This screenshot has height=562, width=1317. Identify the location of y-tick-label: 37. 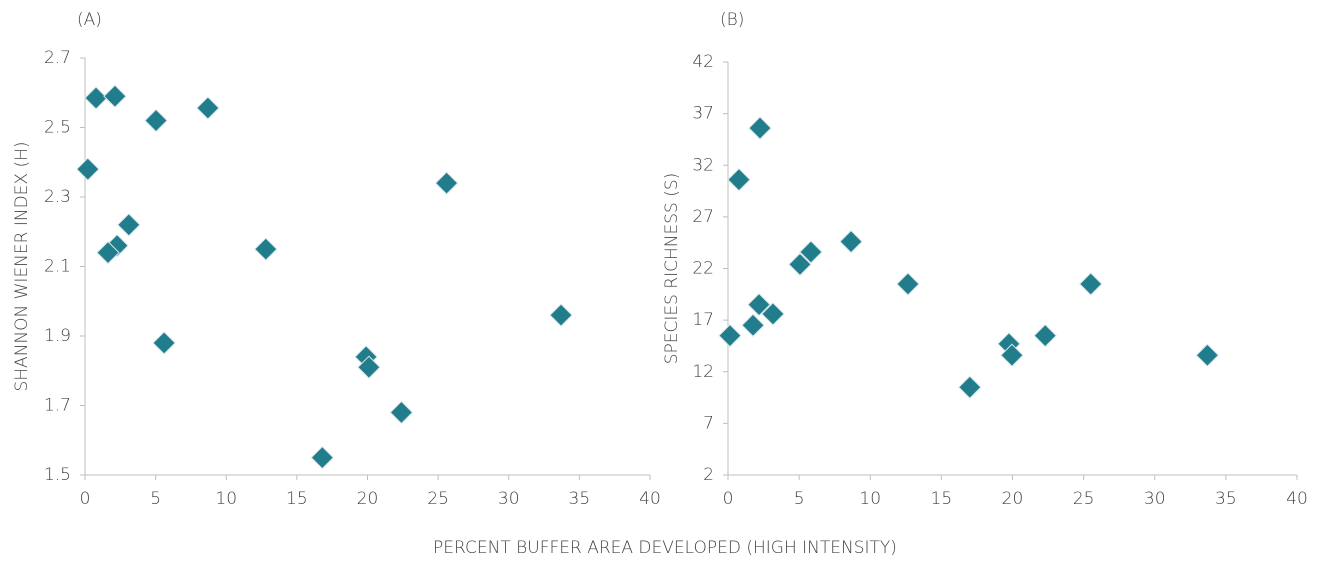
(703, 114).